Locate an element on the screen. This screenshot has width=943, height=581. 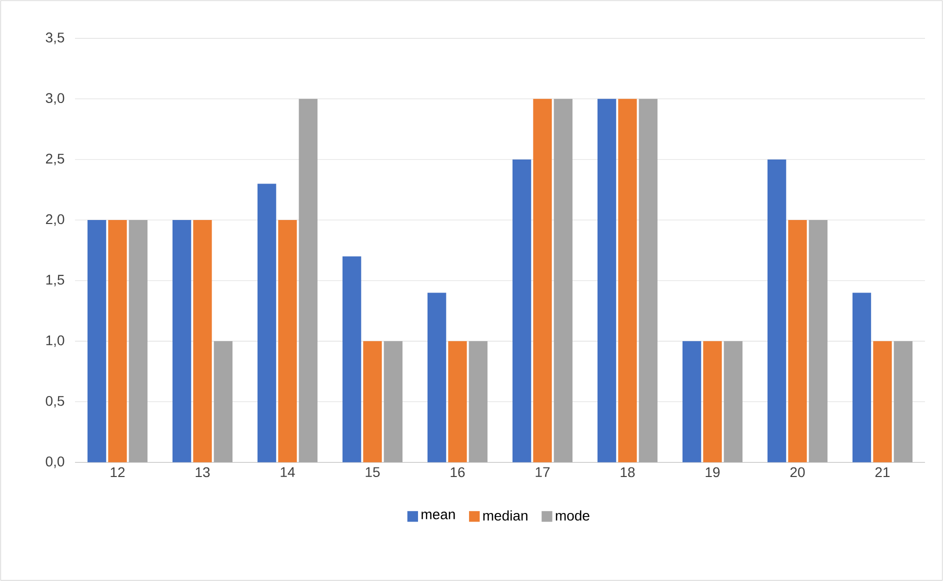
x-tick-label: 21 is located at coordinates (882, 472).